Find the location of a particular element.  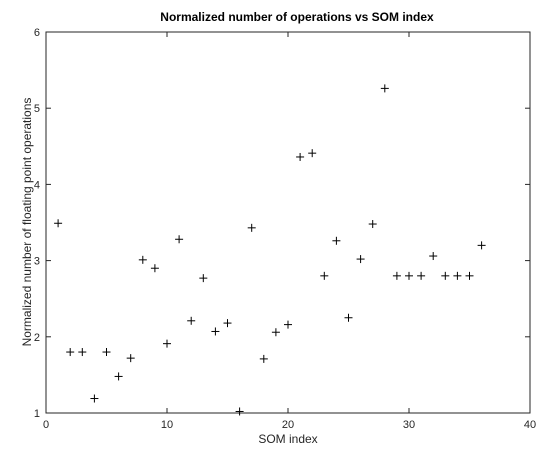

y-tick-label: 2 is located at coordinates (37, 338).